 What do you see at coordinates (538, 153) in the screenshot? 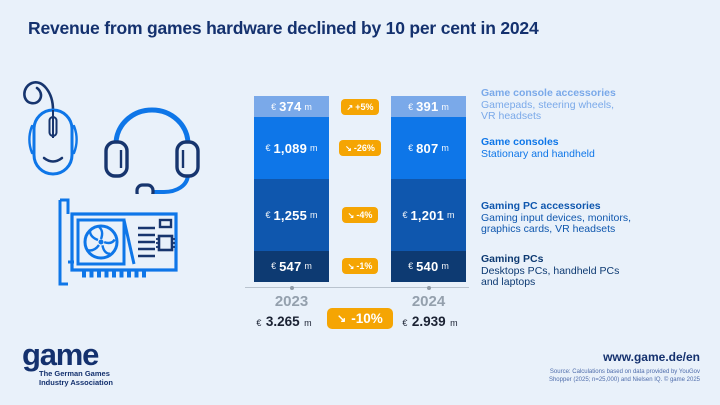
I see `legend-description-line: Stationary and handheld` at bounding box center [538, 153].